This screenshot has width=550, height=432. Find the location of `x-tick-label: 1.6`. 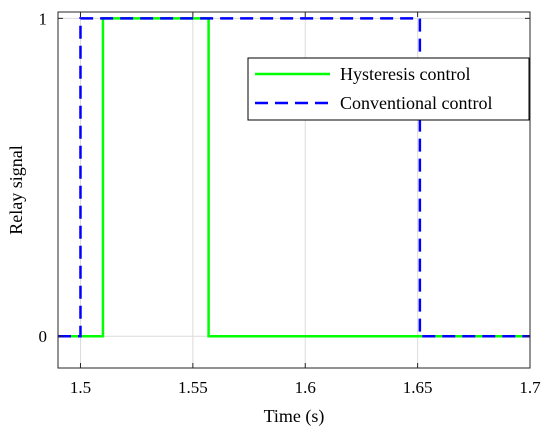

x-tick-label: 1.6 is located at coordinates (305, 387).